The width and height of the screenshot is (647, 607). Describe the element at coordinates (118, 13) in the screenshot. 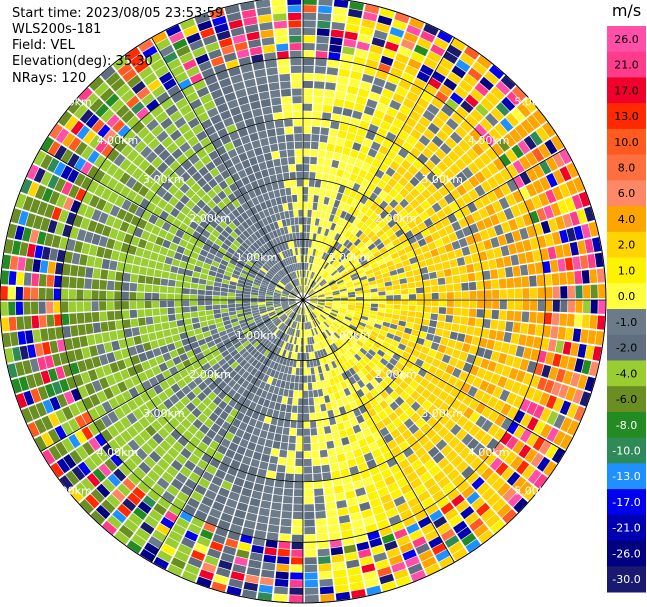

I see `start-time-label: Start time: 2023/08/05 23:53:59` at that location.